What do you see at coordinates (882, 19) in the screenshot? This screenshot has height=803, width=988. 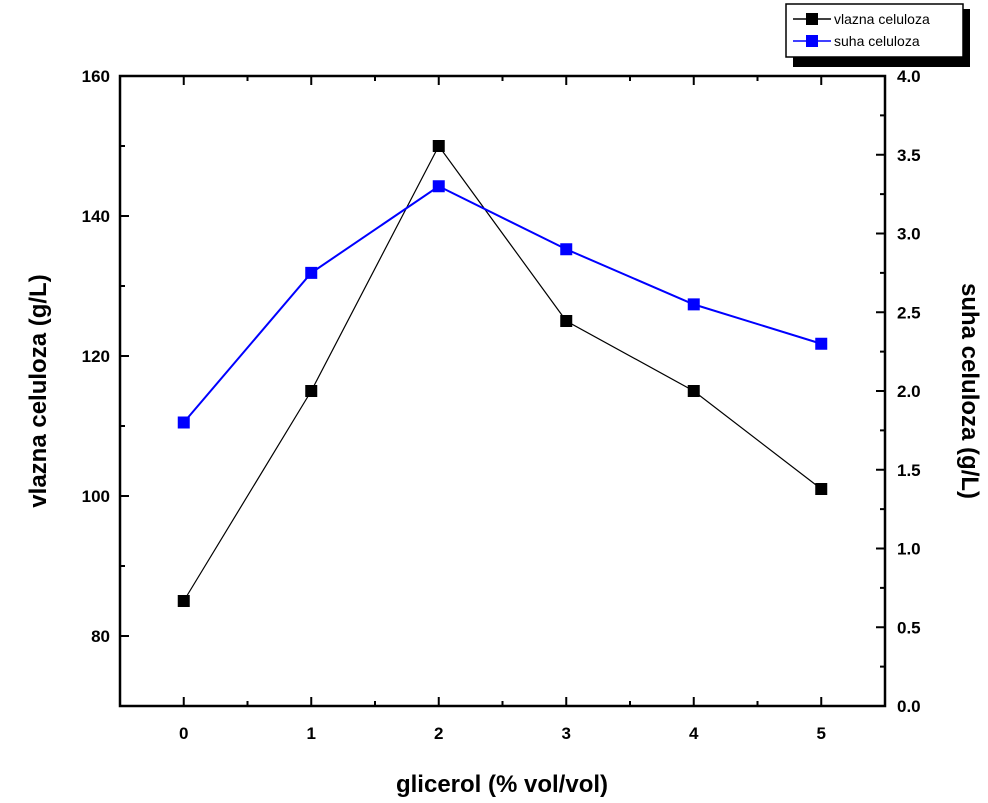 I see `legend-label-1: vlazna celuloza` at bounding box center [882, 19].